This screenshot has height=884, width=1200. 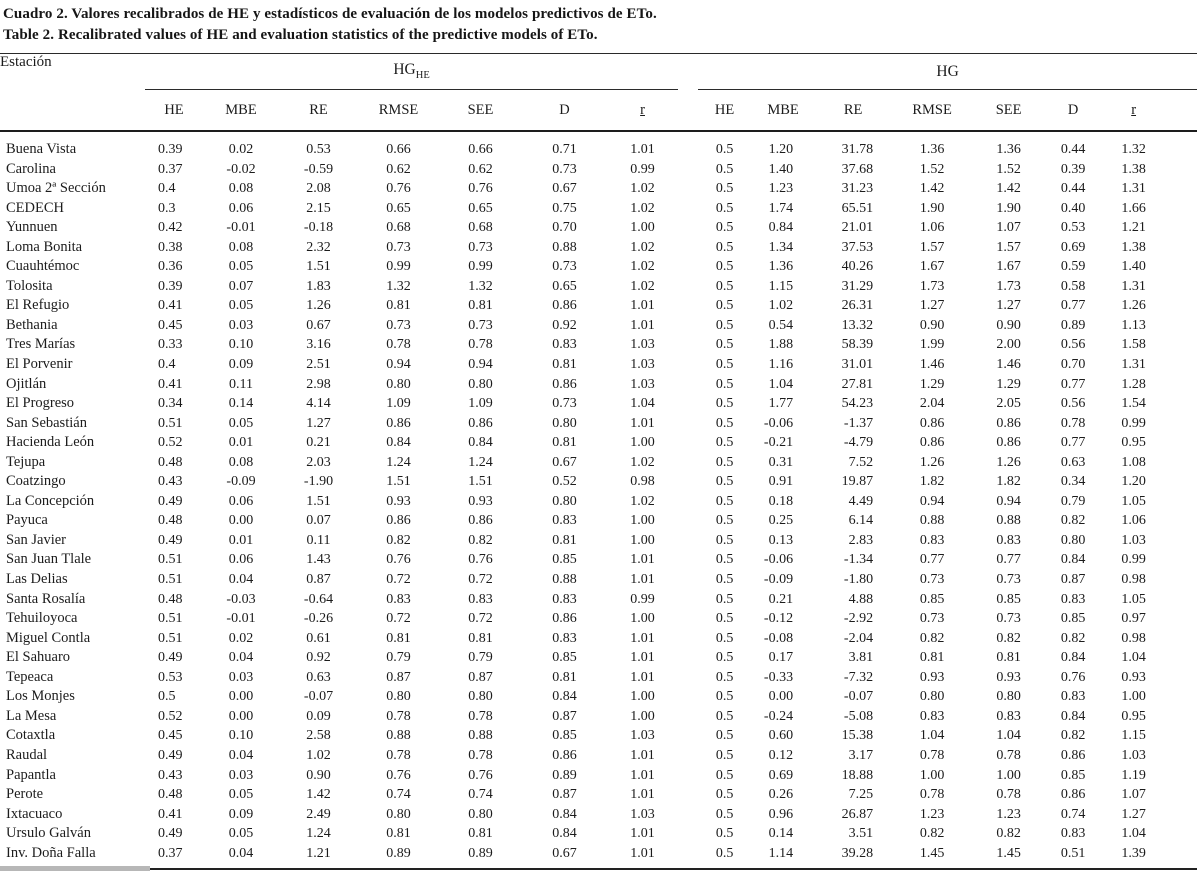 I want to click on cell-hghe-he: 0.48, so click(x=170, y=795).